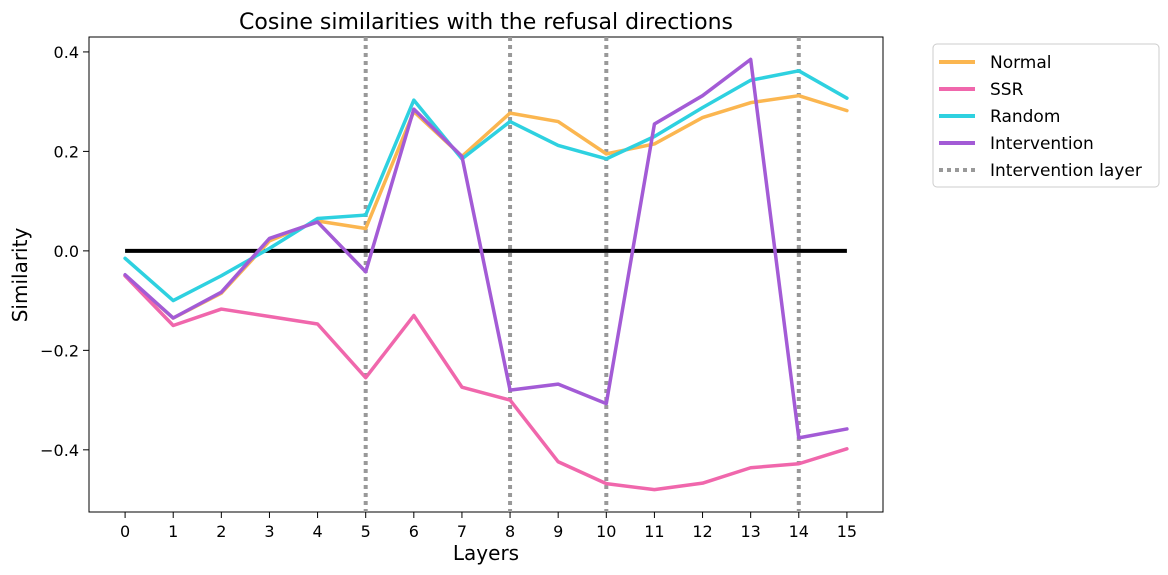  I want to click on x-tick-label: 13, so click(750, 531).